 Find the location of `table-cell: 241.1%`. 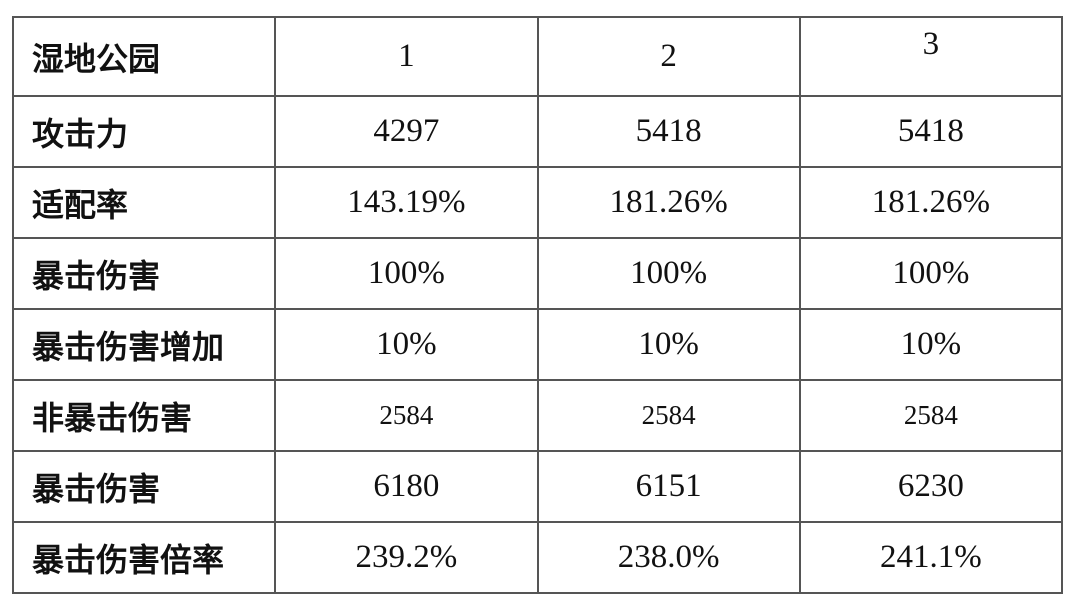

table-cell: 241.1% is located at coordinates (931, 557).